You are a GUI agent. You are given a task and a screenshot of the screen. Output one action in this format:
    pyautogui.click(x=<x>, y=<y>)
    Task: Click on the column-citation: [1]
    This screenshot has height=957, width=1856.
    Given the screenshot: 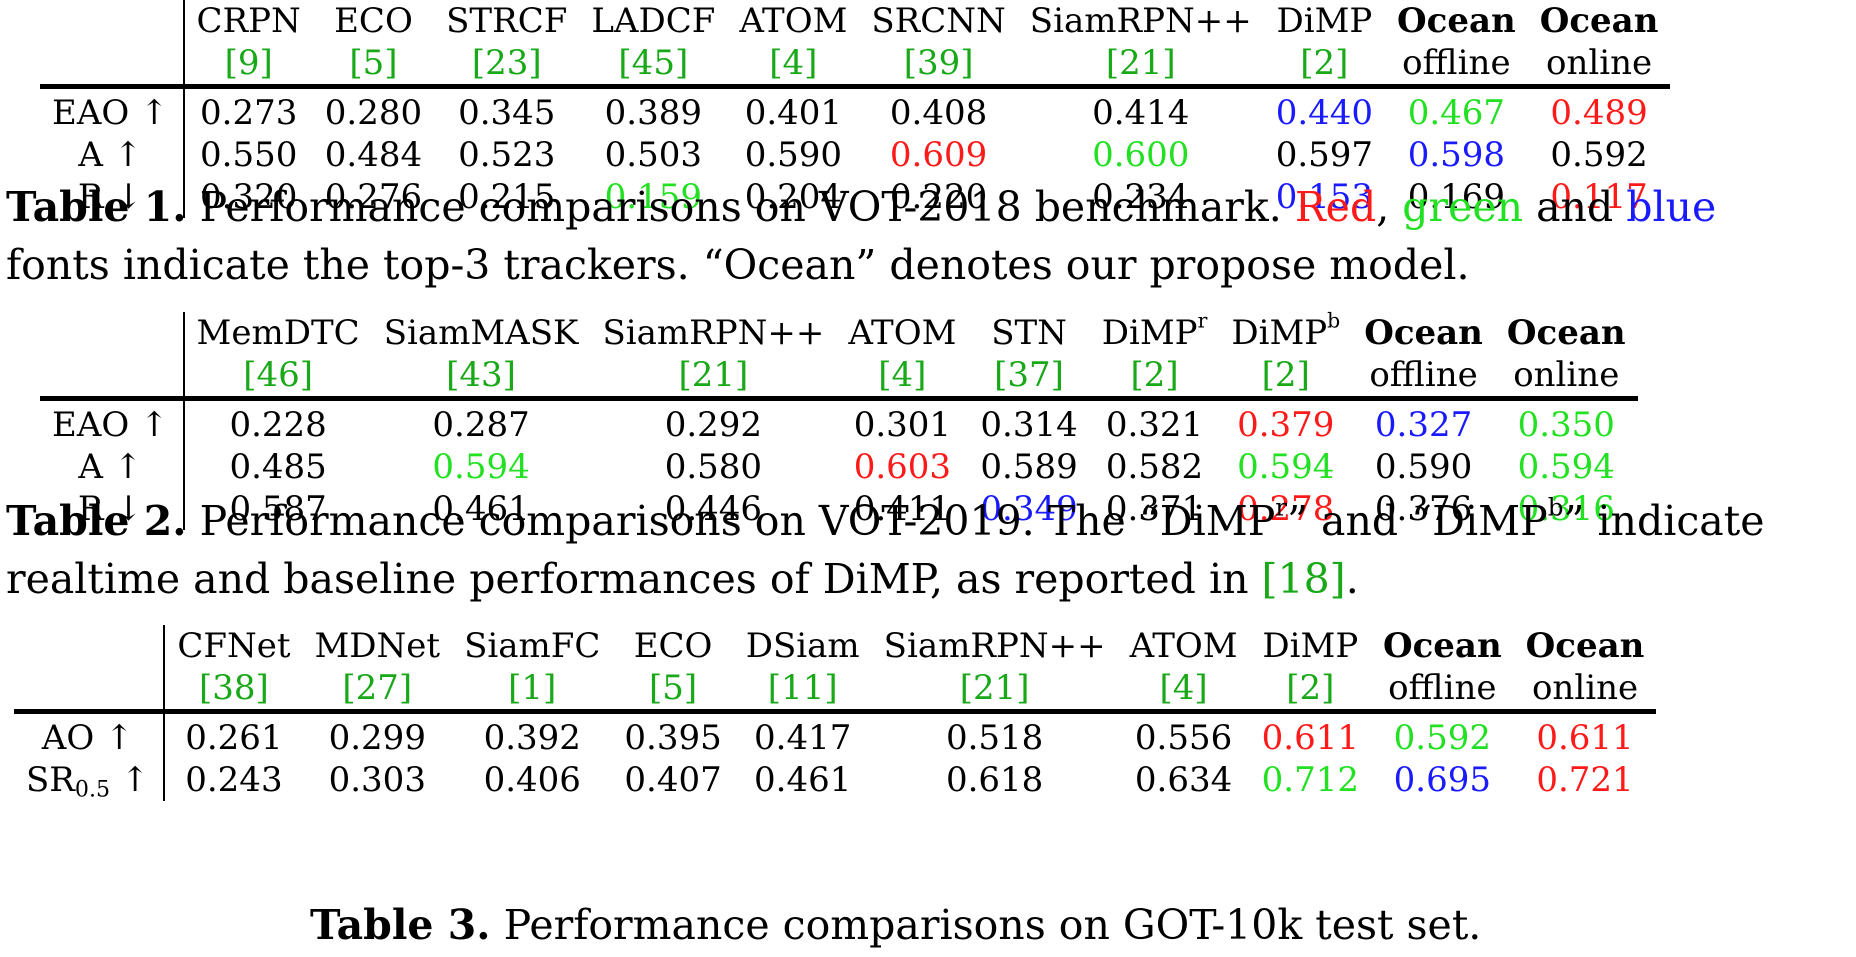 What is the action you would take?
    pyautogui.click(x=532, y=688)
    